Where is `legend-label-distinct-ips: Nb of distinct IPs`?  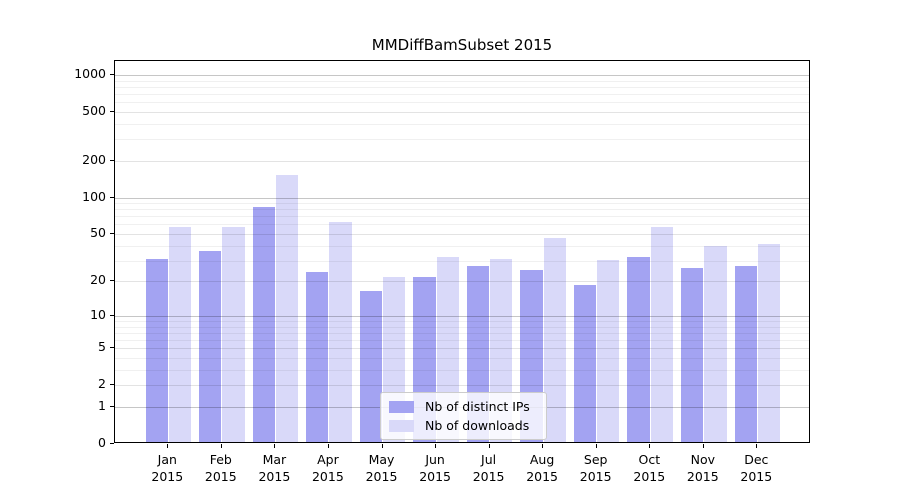
legend-label-distinct-ips: Nb of distinct IPs is located at coordinates (477, 406).